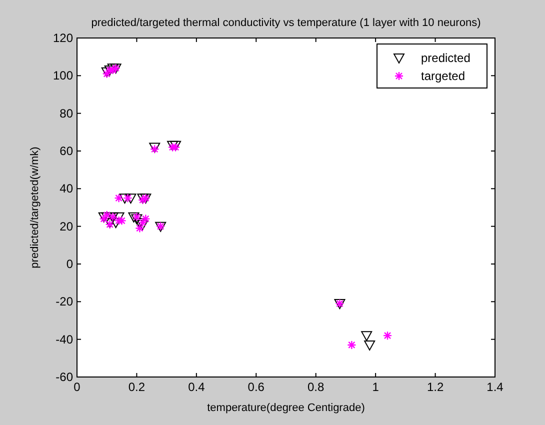 Image resolution: width=545 pixels, height=425 pixels. Describe the element at coordinates (495, 387) in the screenshot. I see `x-tick-label: 1.4` at that location.